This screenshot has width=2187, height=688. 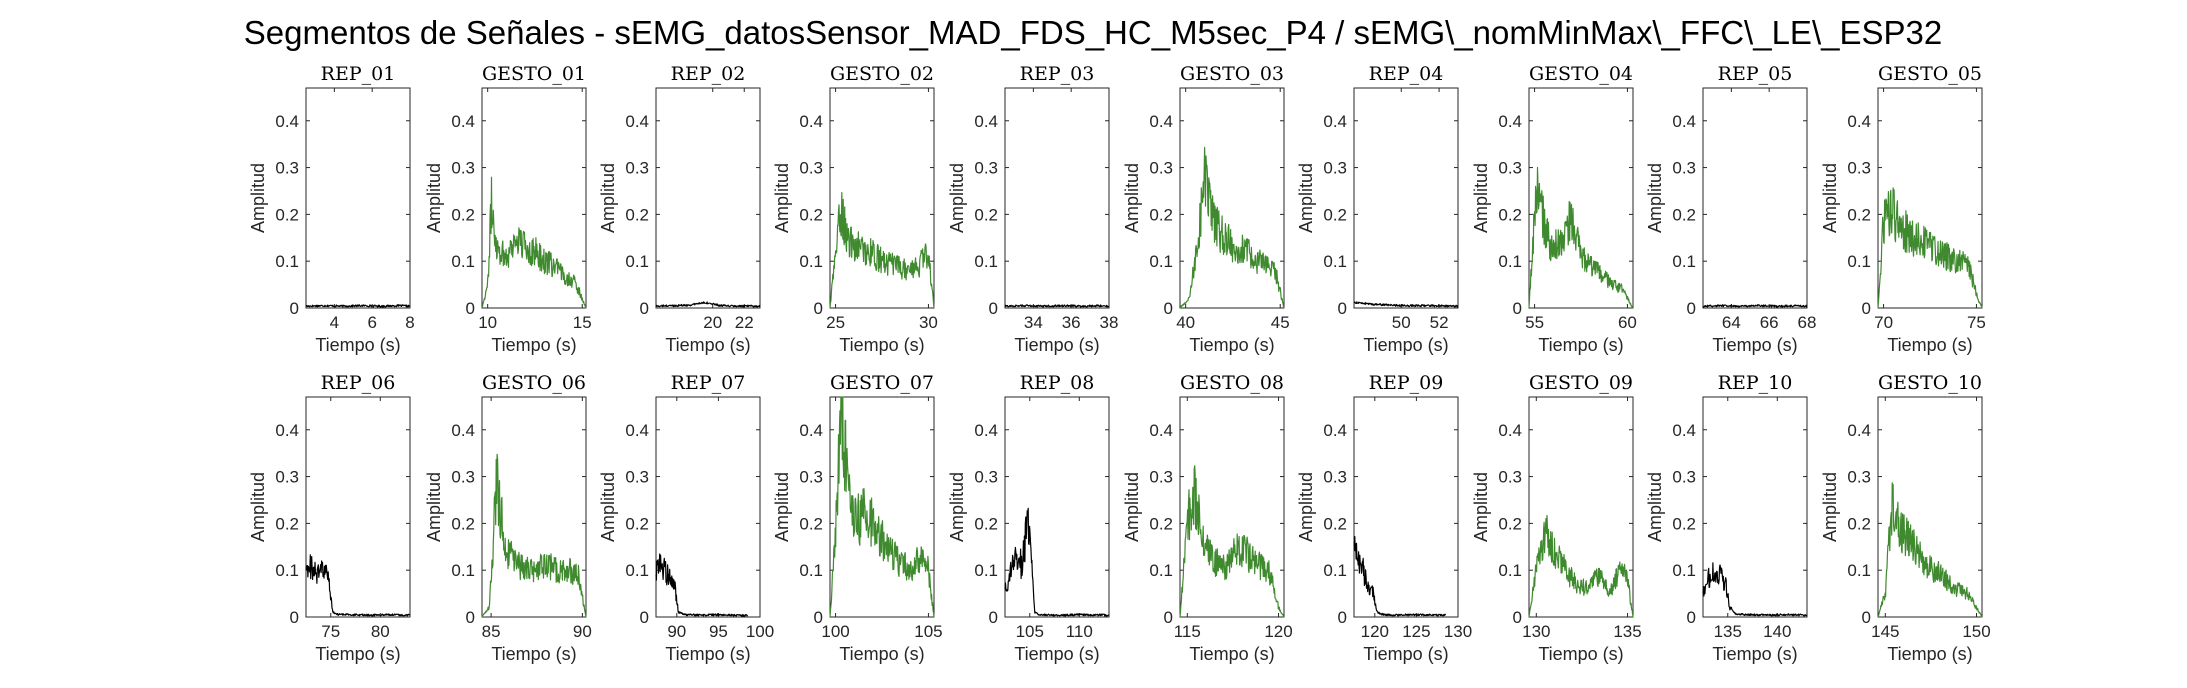 I want to click on subplot-title: REP_01, so click(x=358, y=74).